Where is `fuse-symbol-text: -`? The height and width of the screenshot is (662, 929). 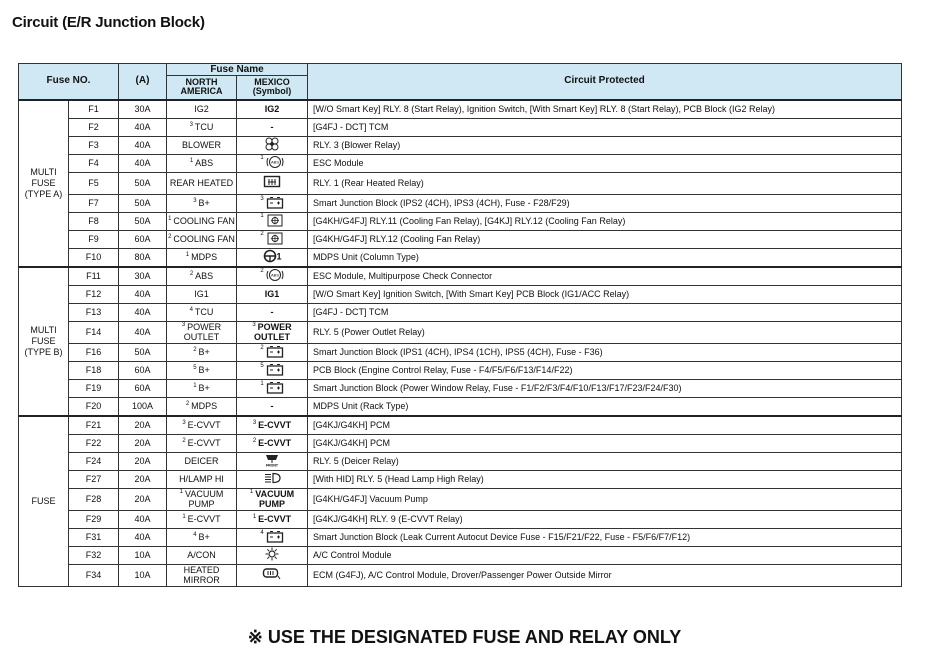
fuse-symbol-text: - is located at coordinates (272, 312).